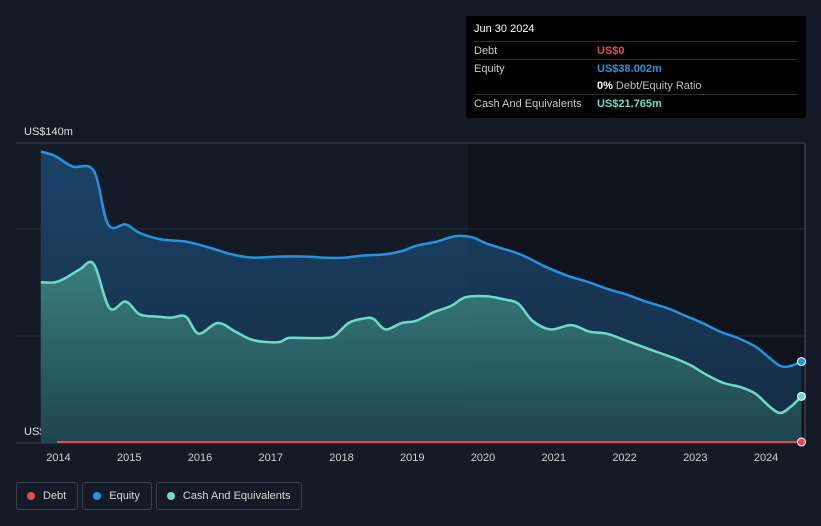 This screenshot has height=526, width=821. Describe the element at coordinates (658, 85) in the screenshot. I see `tooltip-ratio-label: Debt/Equity Ratio` at that location.